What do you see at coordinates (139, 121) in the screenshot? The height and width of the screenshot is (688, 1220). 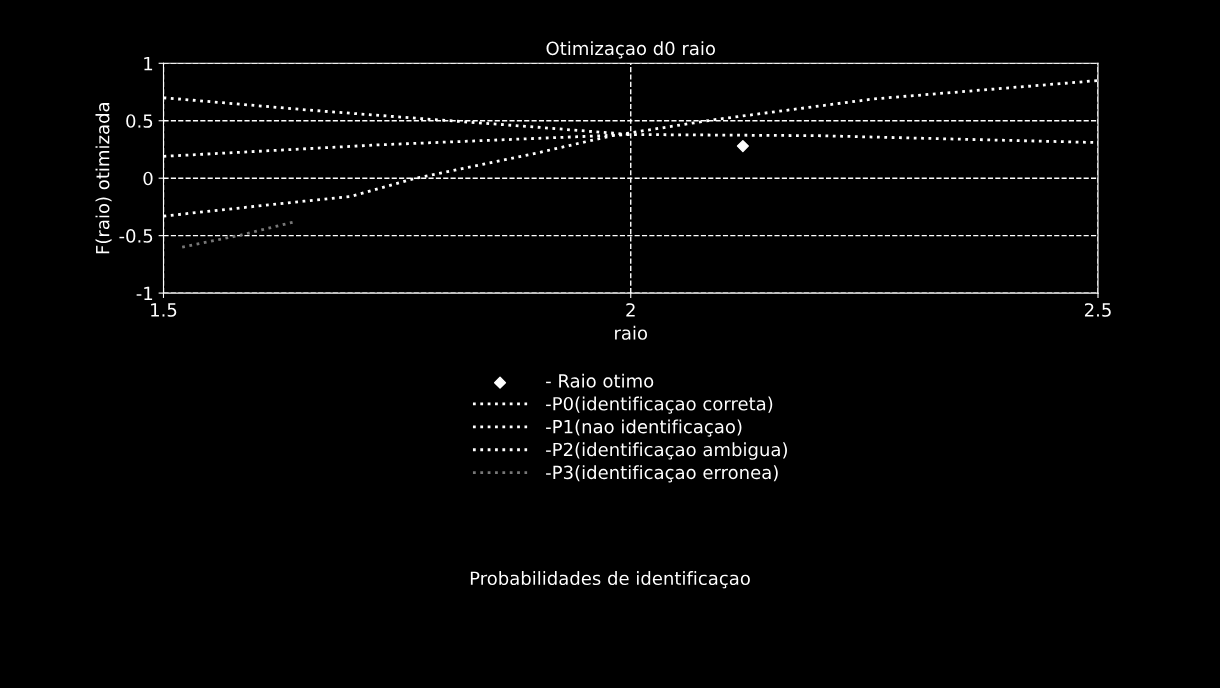 I see `y-tick-label: 0.5` at bounding box center [139, 121].